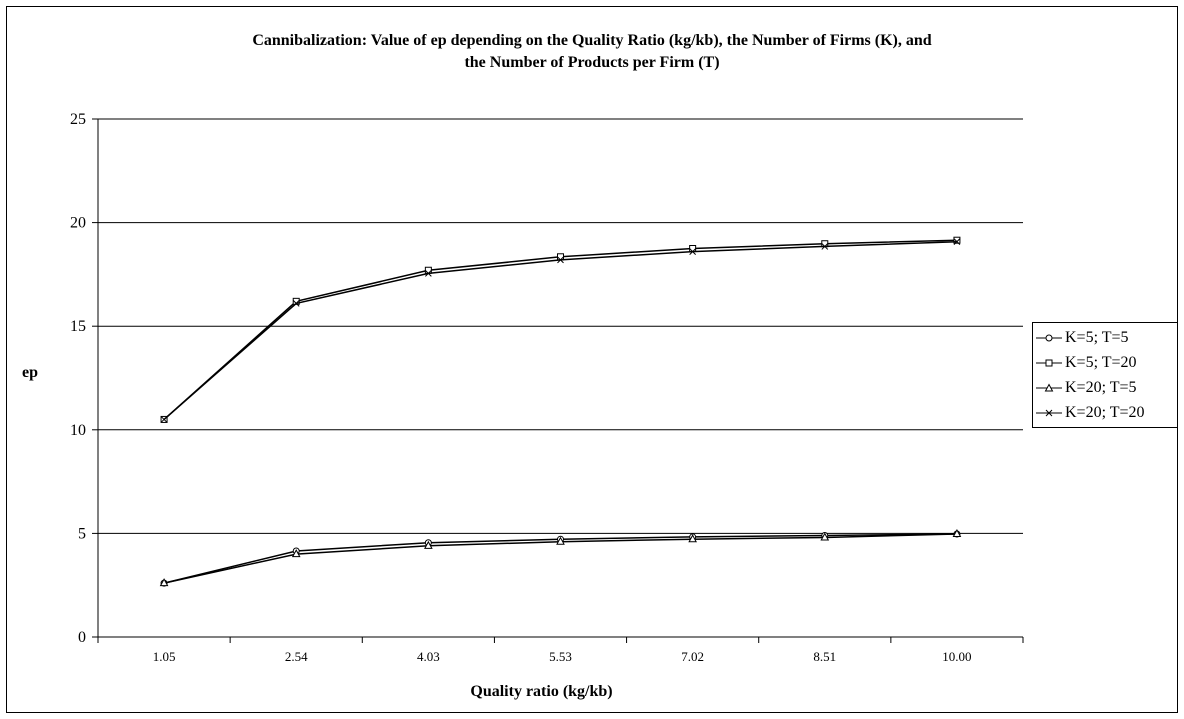  I want to click on x-tick-label: 10.00, so click(956, 656).